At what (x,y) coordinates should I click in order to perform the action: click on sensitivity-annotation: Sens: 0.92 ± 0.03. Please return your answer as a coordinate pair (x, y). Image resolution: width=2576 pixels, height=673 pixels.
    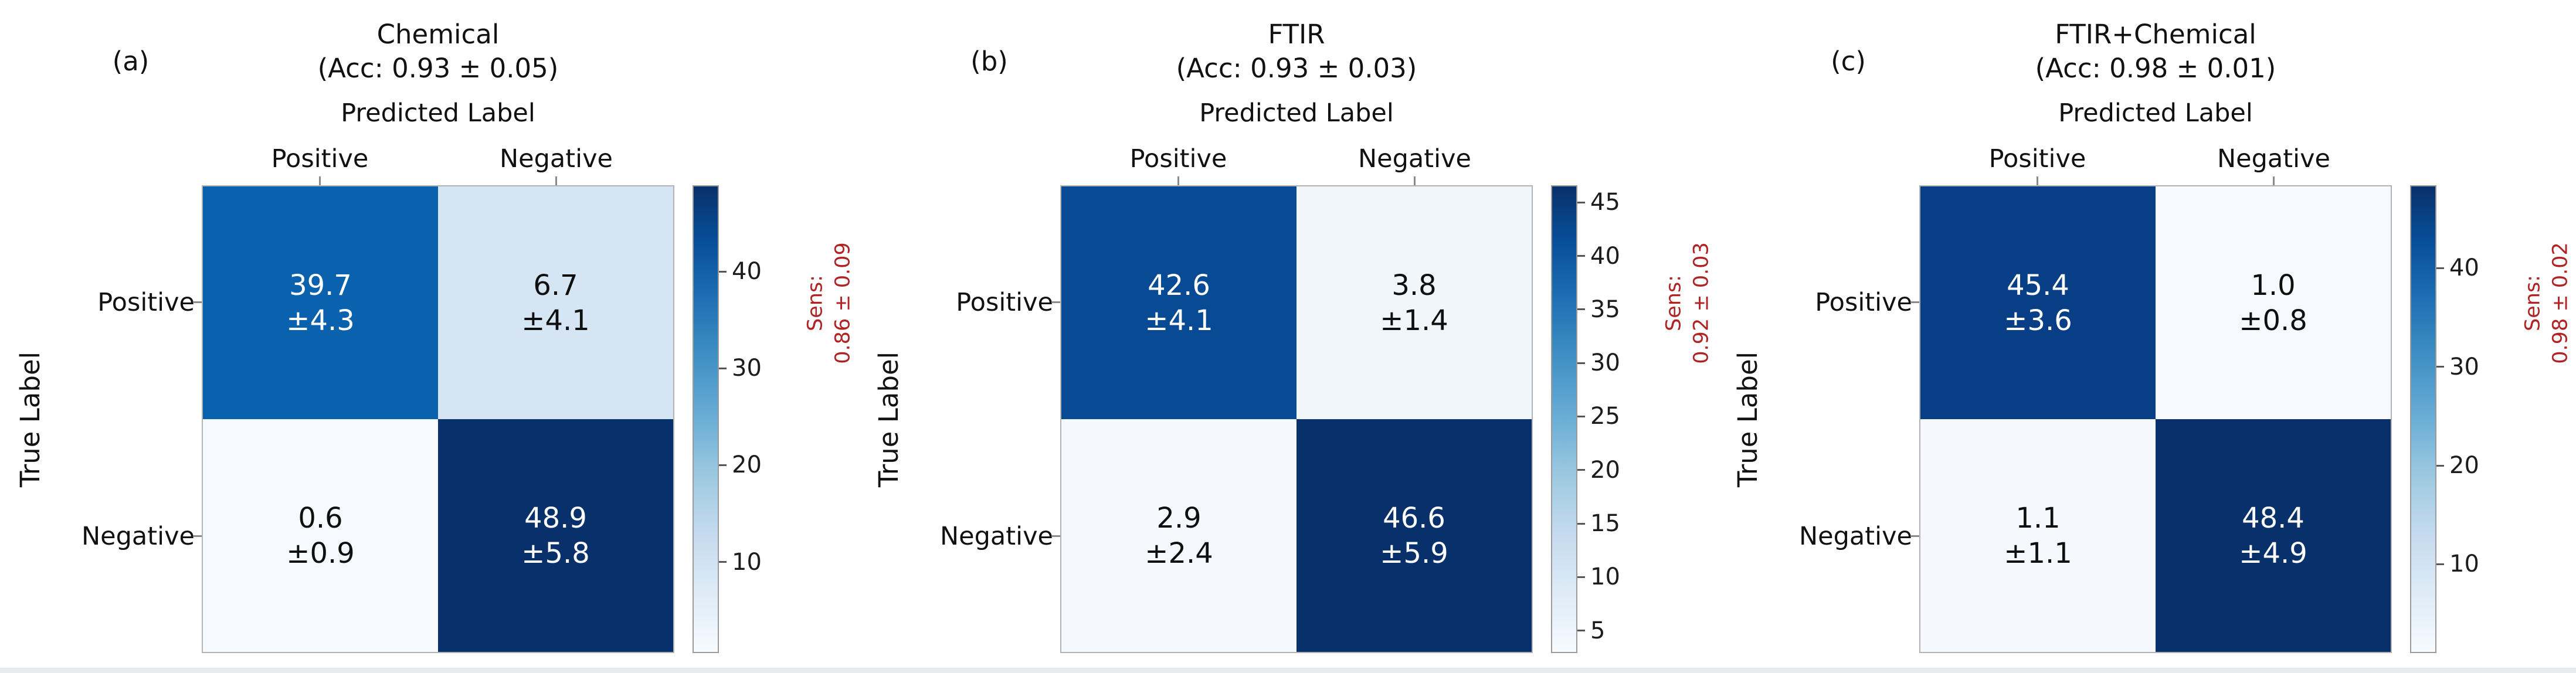
    Looking at the image, I should click on (1688, 303).